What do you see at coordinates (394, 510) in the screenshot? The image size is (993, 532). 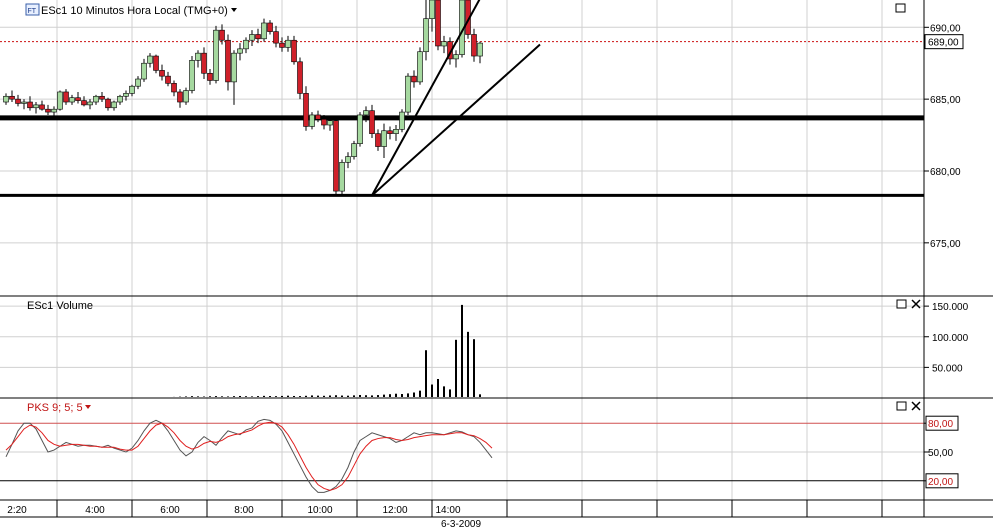 I see `x-axis-tick-label: 12:00` at bounding box center [394, 510].